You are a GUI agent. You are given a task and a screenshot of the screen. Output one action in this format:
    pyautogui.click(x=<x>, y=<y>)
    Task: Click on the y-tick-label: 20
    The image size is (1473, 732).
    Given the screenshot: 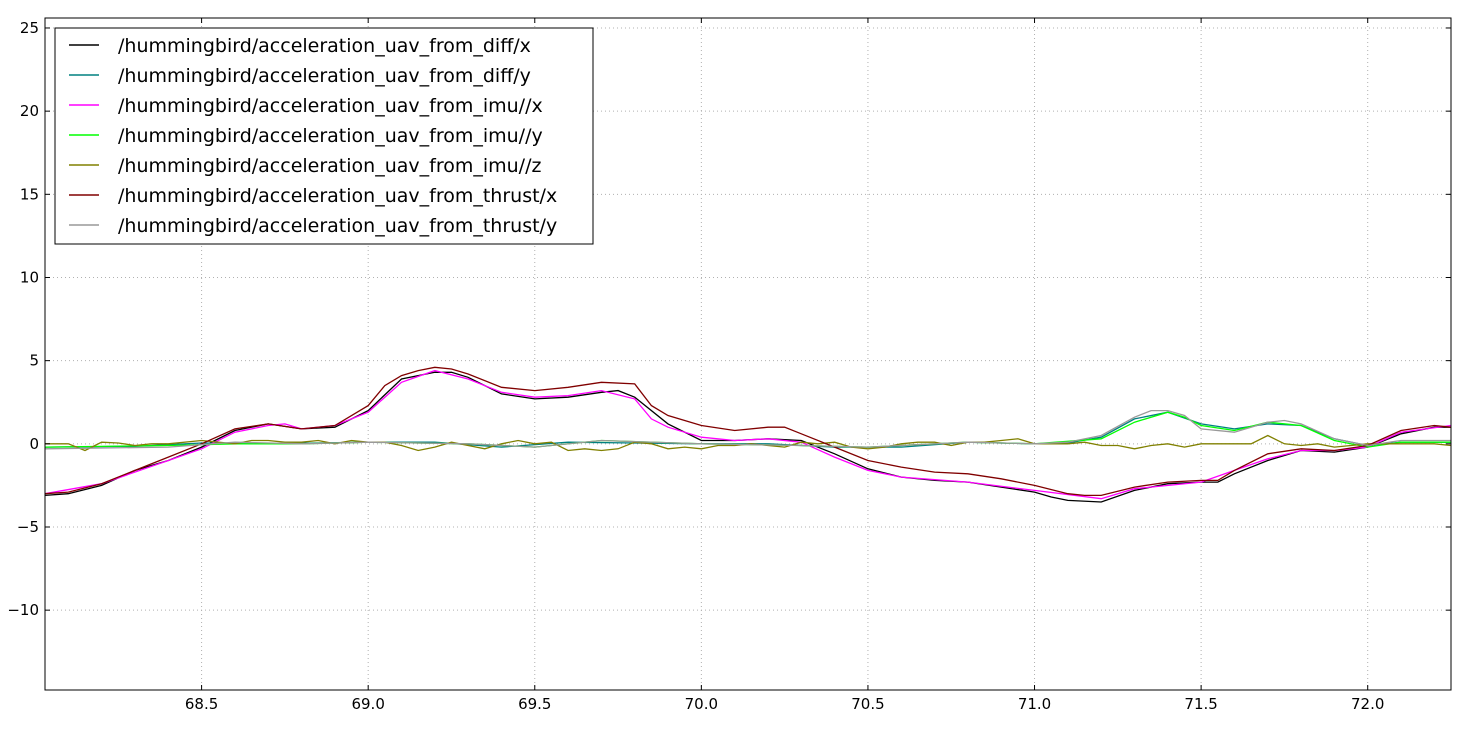 What is the action you would take?
    pyautogui.click(x=29, y=111)
    